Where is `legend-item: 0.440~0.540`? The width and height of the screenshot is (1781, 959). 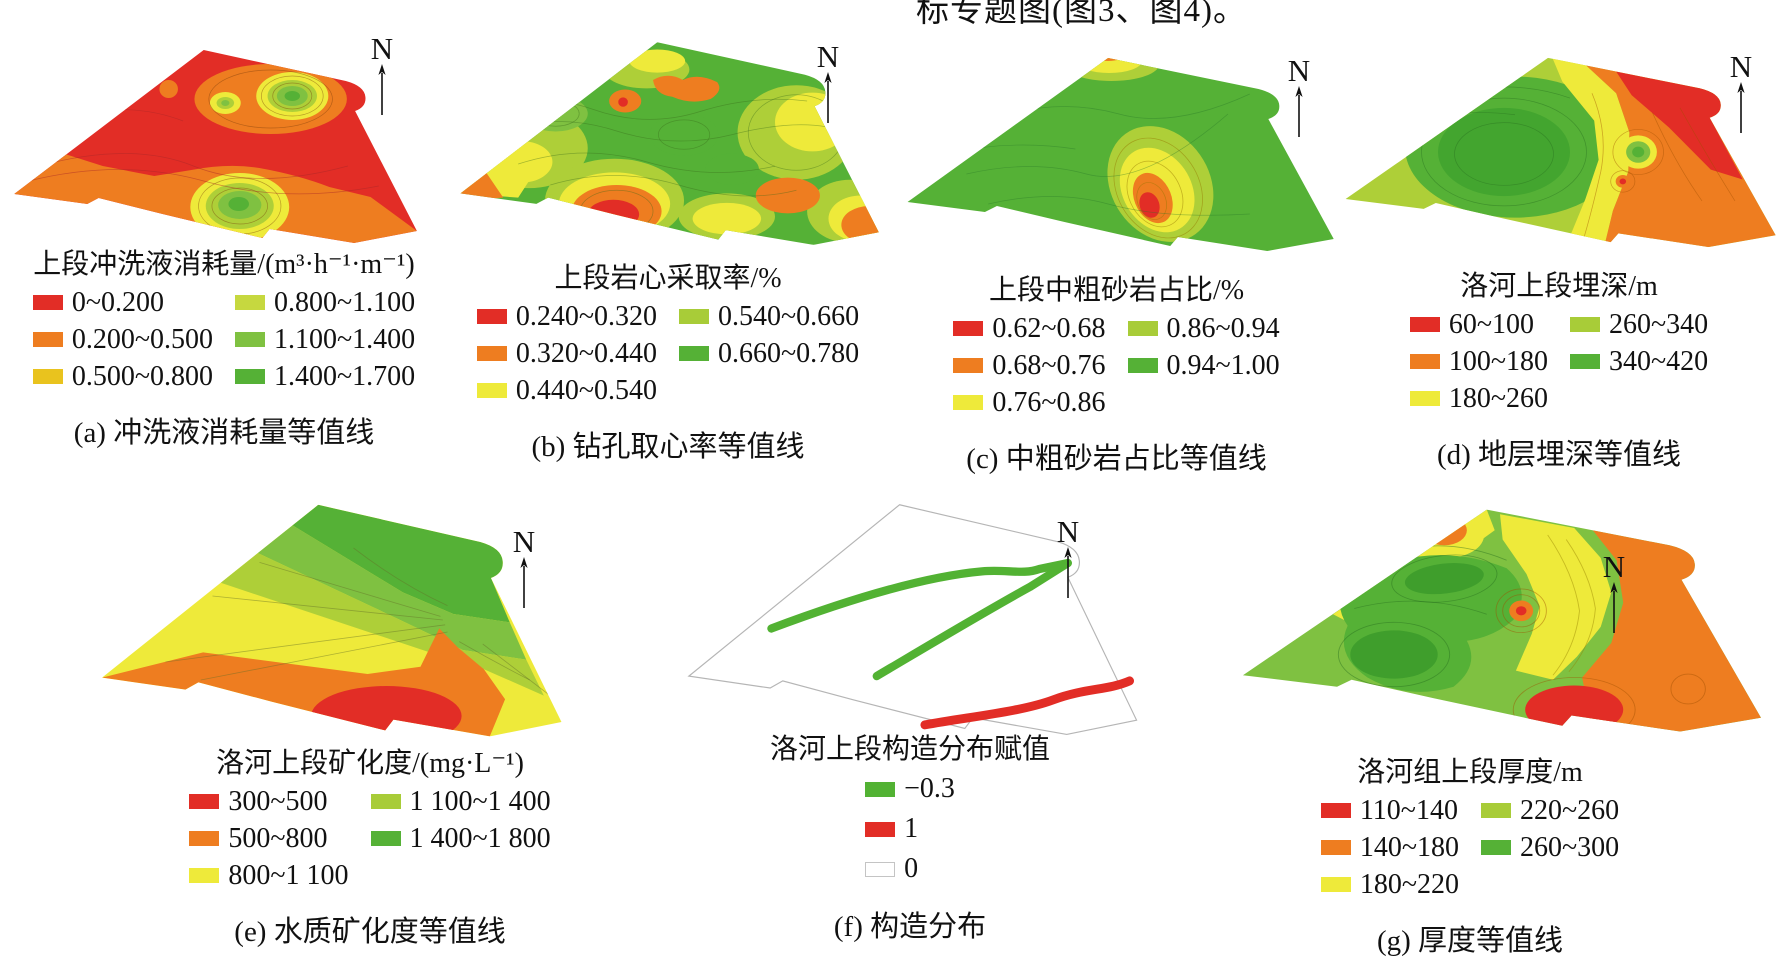
legend-item: 0.440~0.540 is located at coordinates (566, 390).